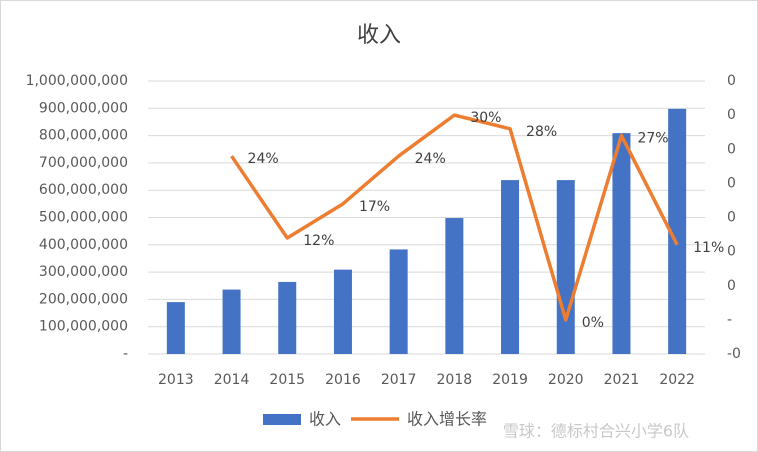 Image resolution: width=758 pixels, height=452 pixels. I want to click on data-label: 12%, so click(318, 241).